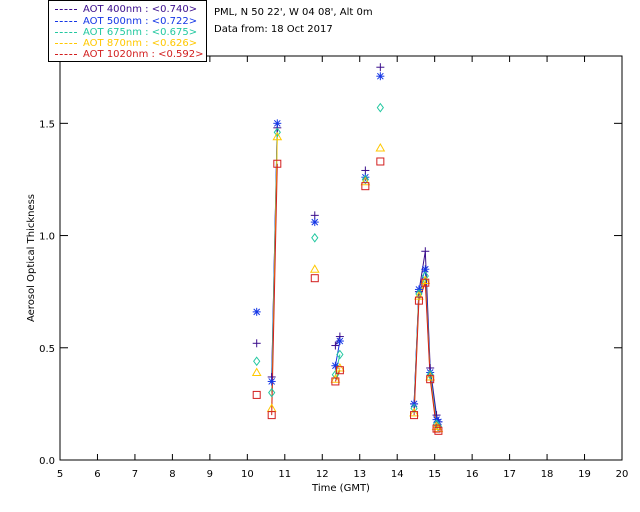 The width and height of the screenshot is (640, 512). Describe the element at coordinates (322, 474) in the screenshot. I see `x-tick-label: 12` at that location.